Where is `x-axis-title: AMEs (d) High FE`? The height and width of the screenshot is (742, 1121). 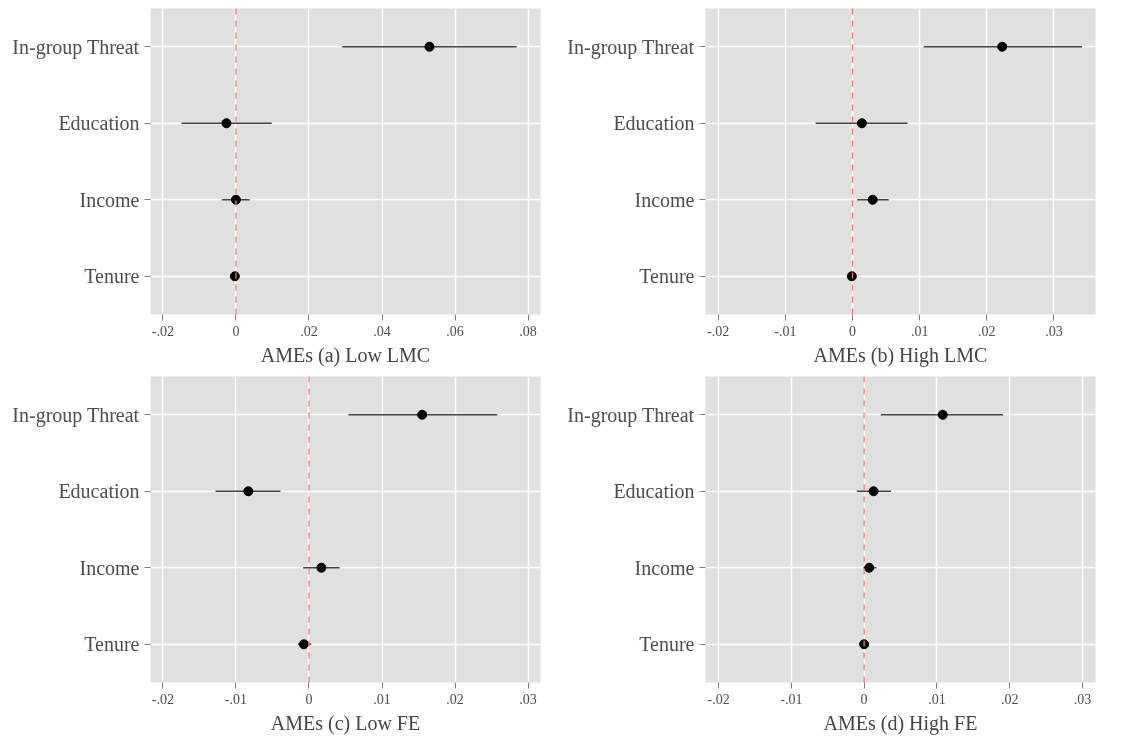 x-axis-title: AMEs (d) High FE is located at coordinates (900, 723).